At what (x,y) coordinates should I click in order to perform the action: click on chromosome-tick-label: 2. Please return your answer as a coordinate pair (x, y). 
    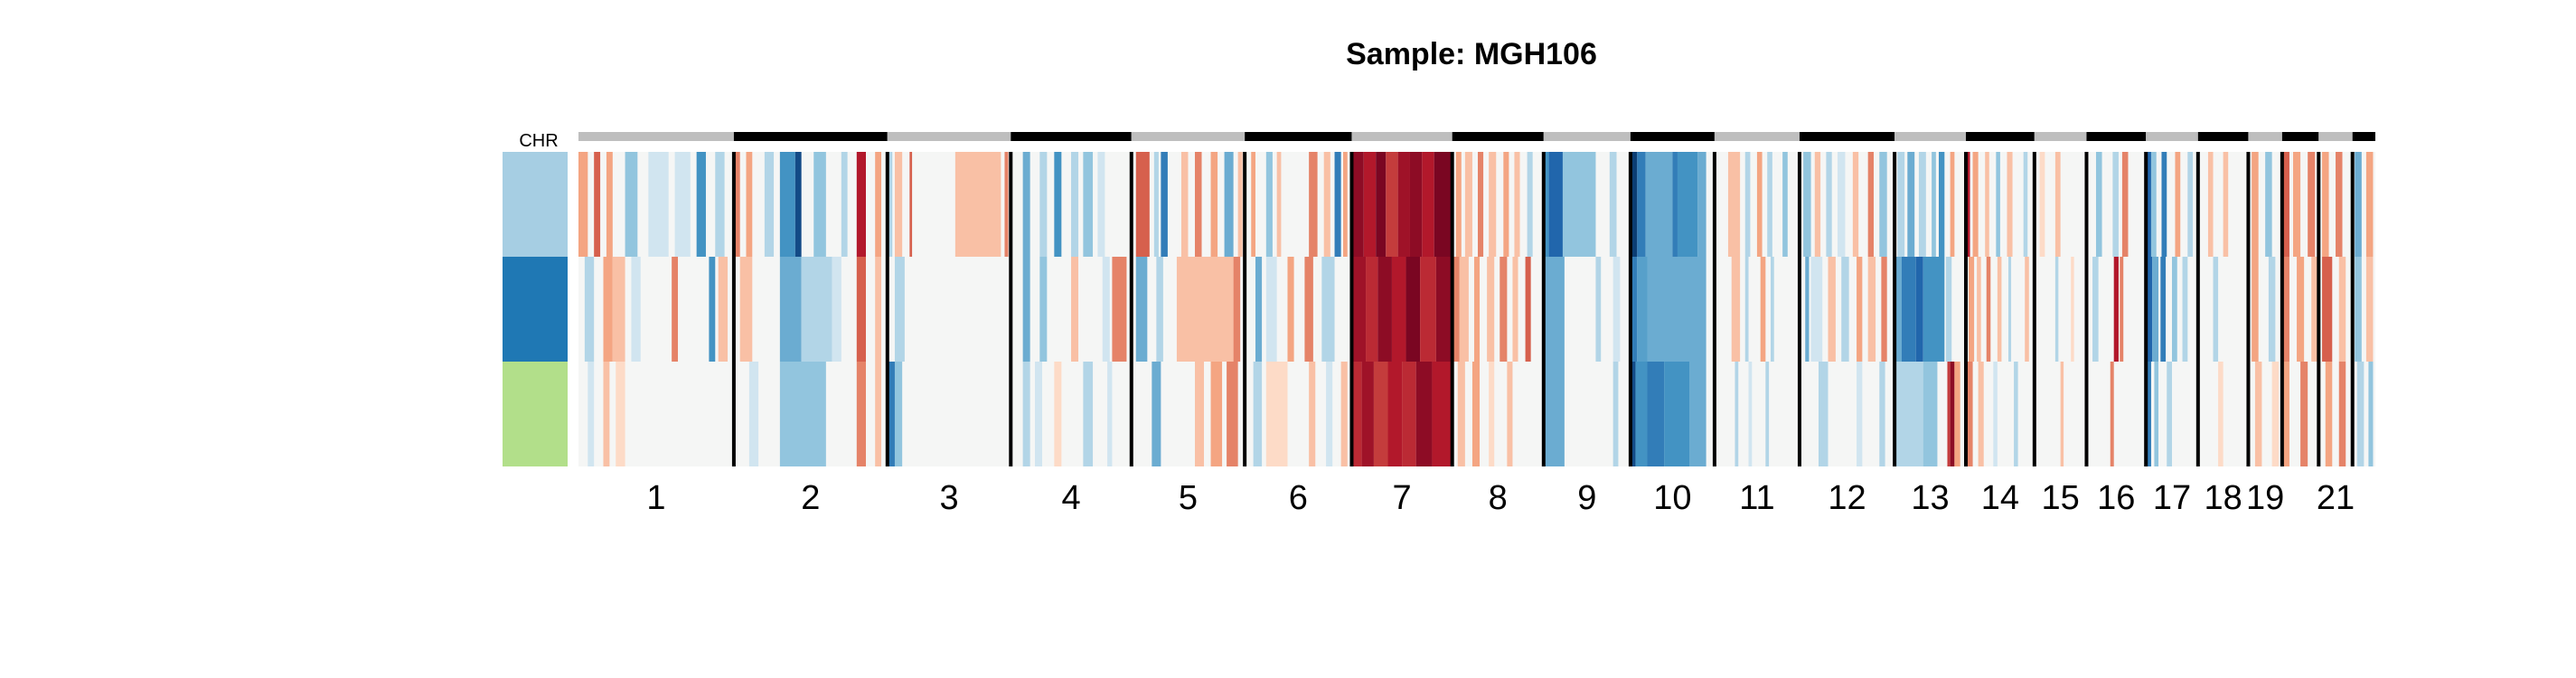
    Looking at the image, I should click on (811, 498).